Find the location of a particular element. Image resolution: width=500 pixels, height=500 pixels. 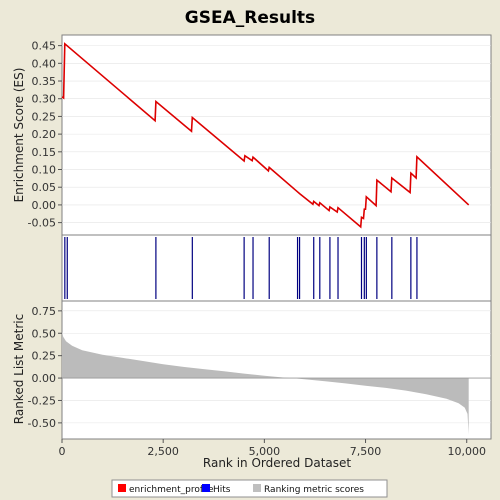

enrichment-y-tick-label: 0.30 is located at coordinates (44, 99).